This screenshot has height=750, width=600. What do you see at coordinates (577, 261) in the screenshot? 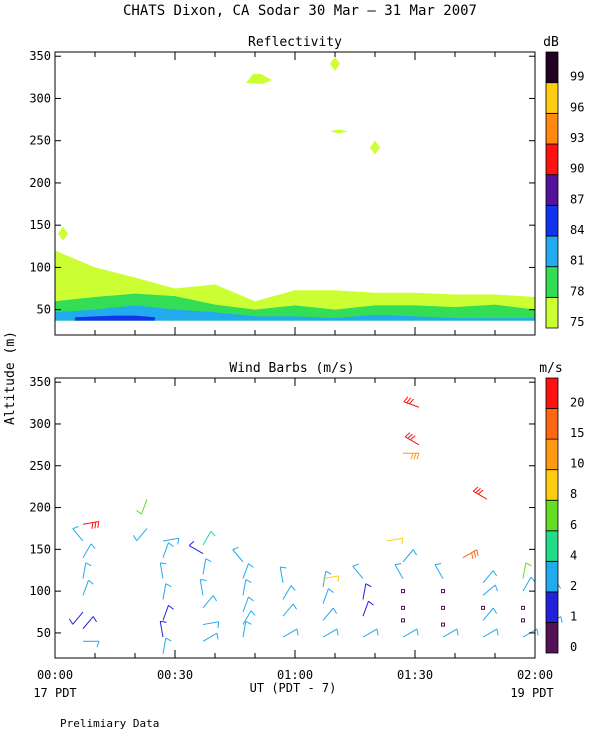
I see `reflectivity-colorbar-label: 81` at bounding box center [577, 261].